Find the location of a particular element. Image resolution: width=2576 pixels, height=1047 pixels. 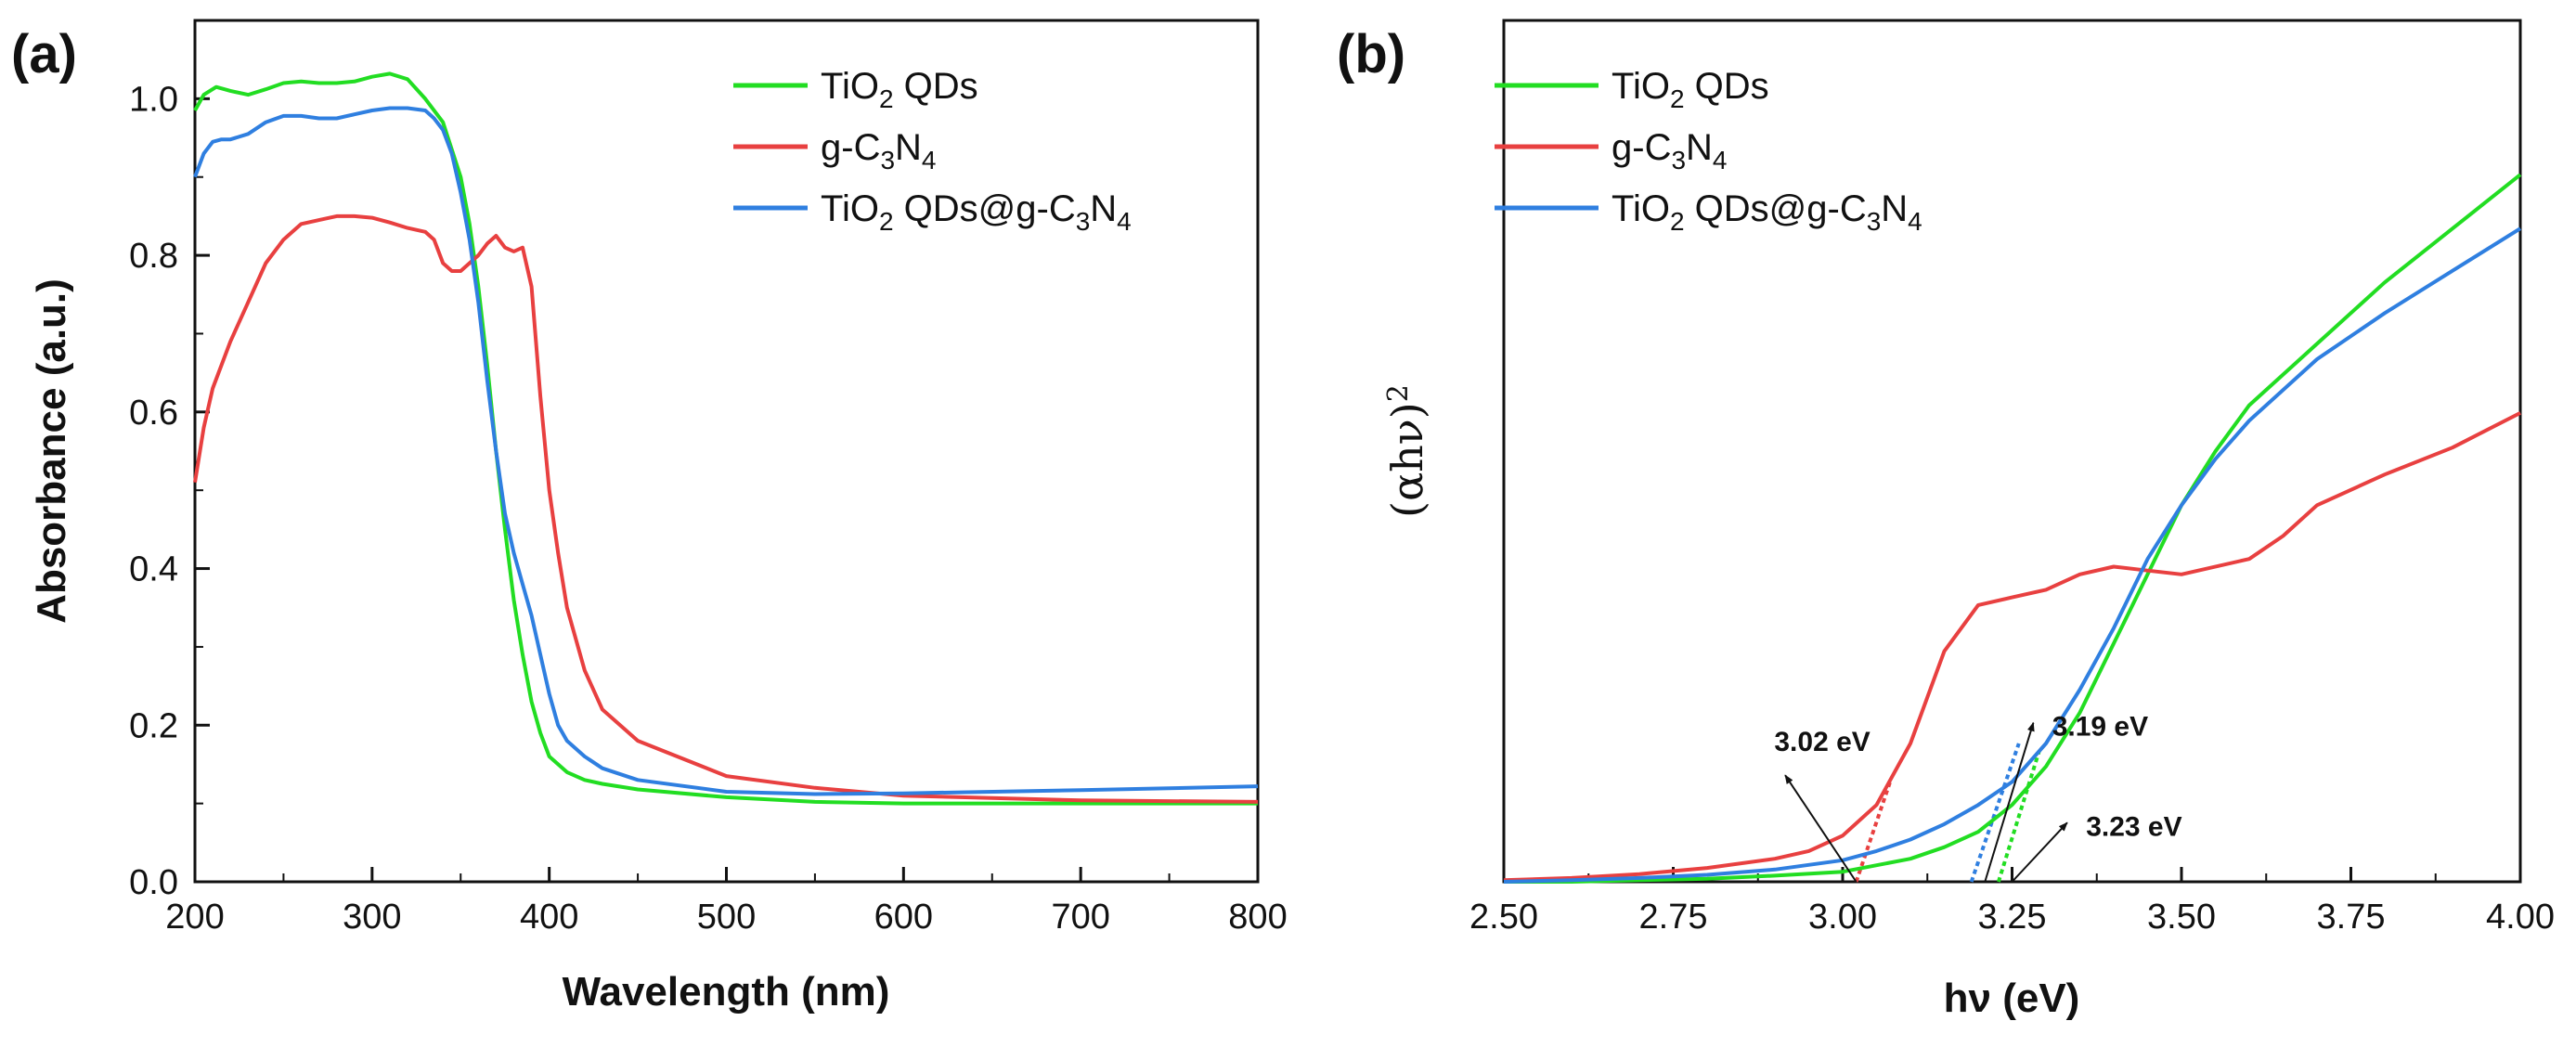

panel-b-y-axis-title-text: (αhν)2 is located at coordinates (1407, 451).